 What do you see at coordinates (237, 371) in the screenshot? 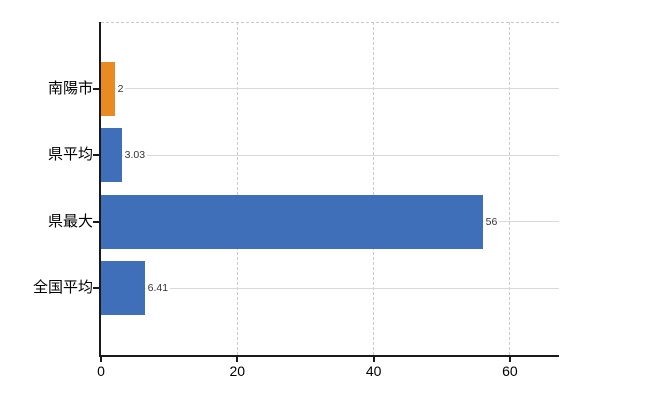
I see `x-axis-tick-label: 20` at bounding box center [237, 371].